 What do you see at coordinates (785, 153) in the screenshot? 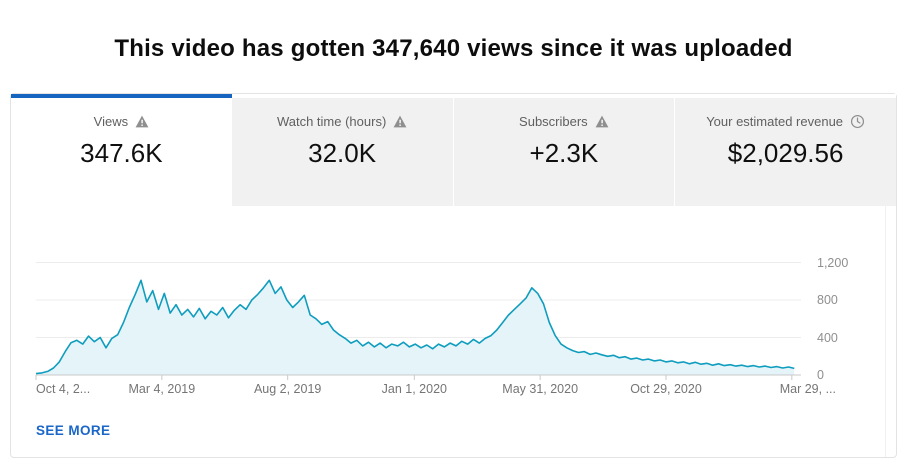
I see `tab-revenue-value: $2,029.56` at bounding box center [785, 153].